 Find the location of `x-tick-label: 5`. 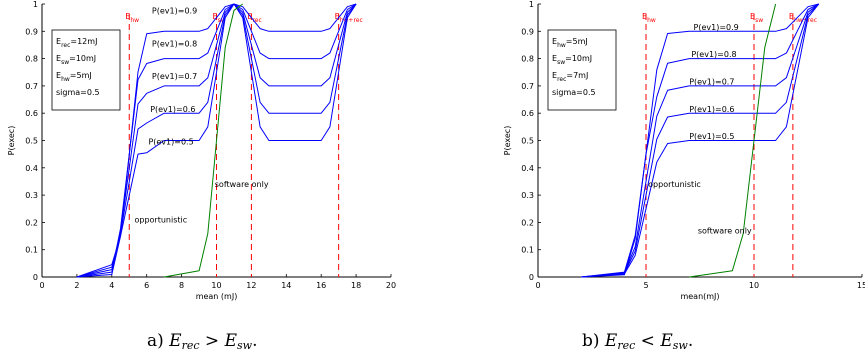

x-tick-label: 5 is located at coordinates (645, 285).